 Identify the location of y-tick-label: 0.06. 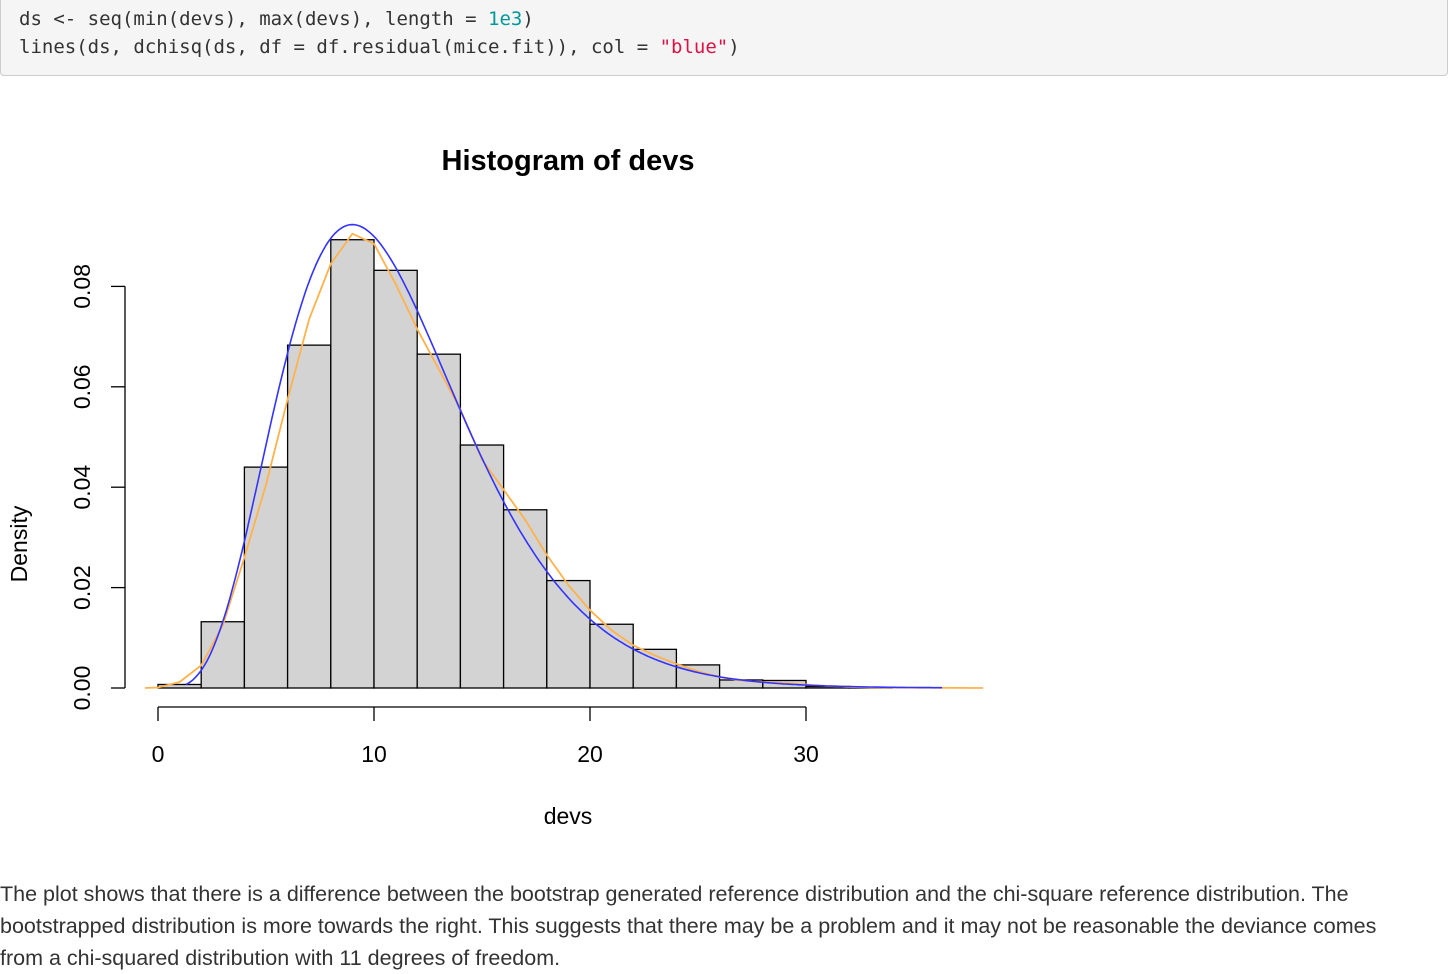
(82, 386).